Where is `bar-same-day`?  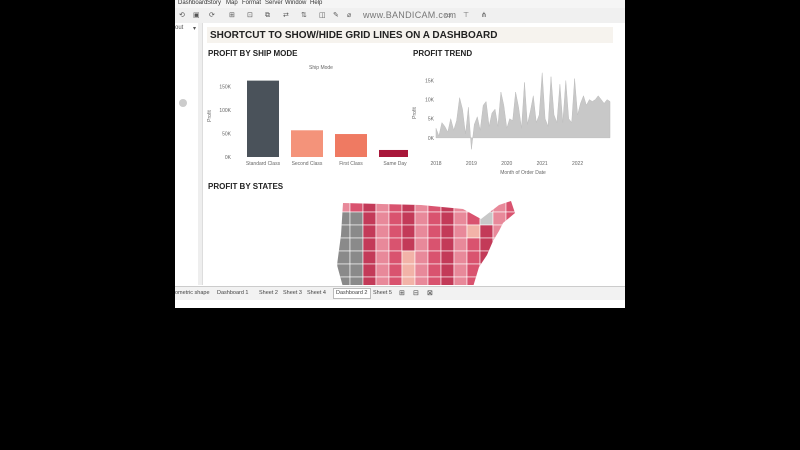
bar-same-day is located at coordinates (393, 153).